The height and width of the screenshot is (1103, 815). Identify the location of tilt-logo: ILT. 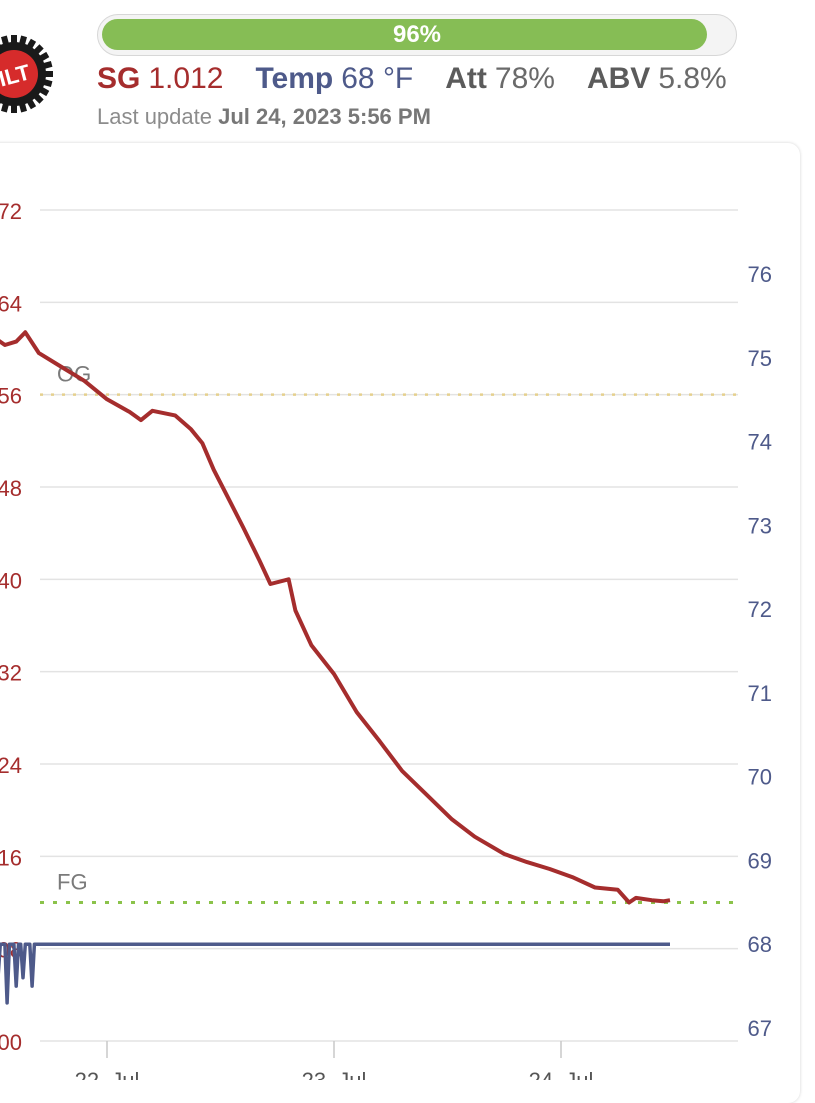
(29, 74).